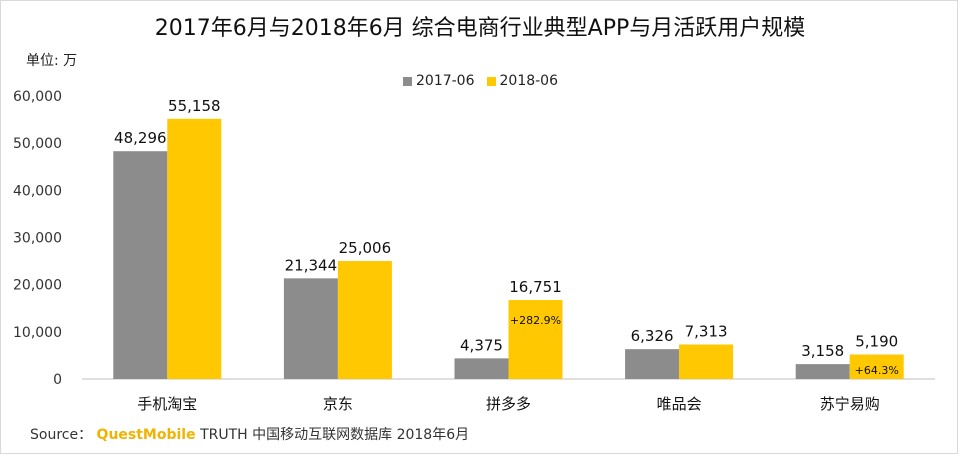  I want to click on data-label: 3,158, so click(822, 351).